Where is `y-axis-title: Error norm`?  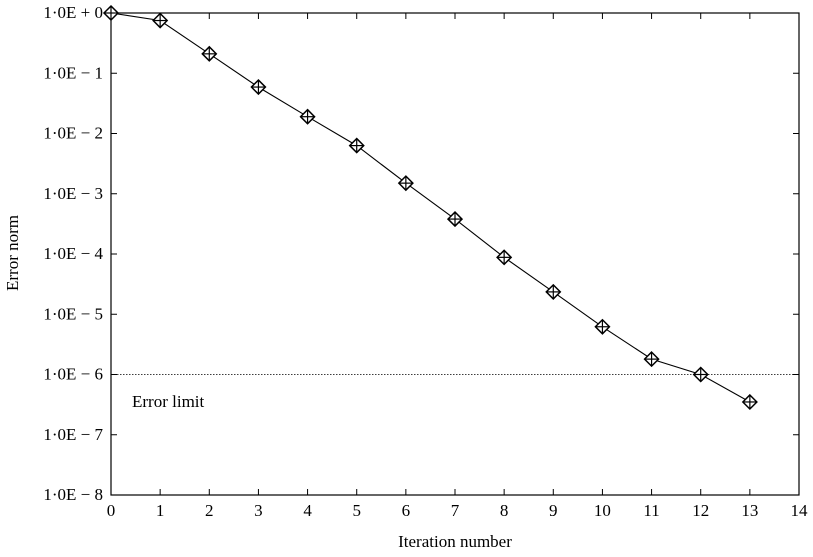 y-axis-title: Error norm is located at coordinates (12, 253).